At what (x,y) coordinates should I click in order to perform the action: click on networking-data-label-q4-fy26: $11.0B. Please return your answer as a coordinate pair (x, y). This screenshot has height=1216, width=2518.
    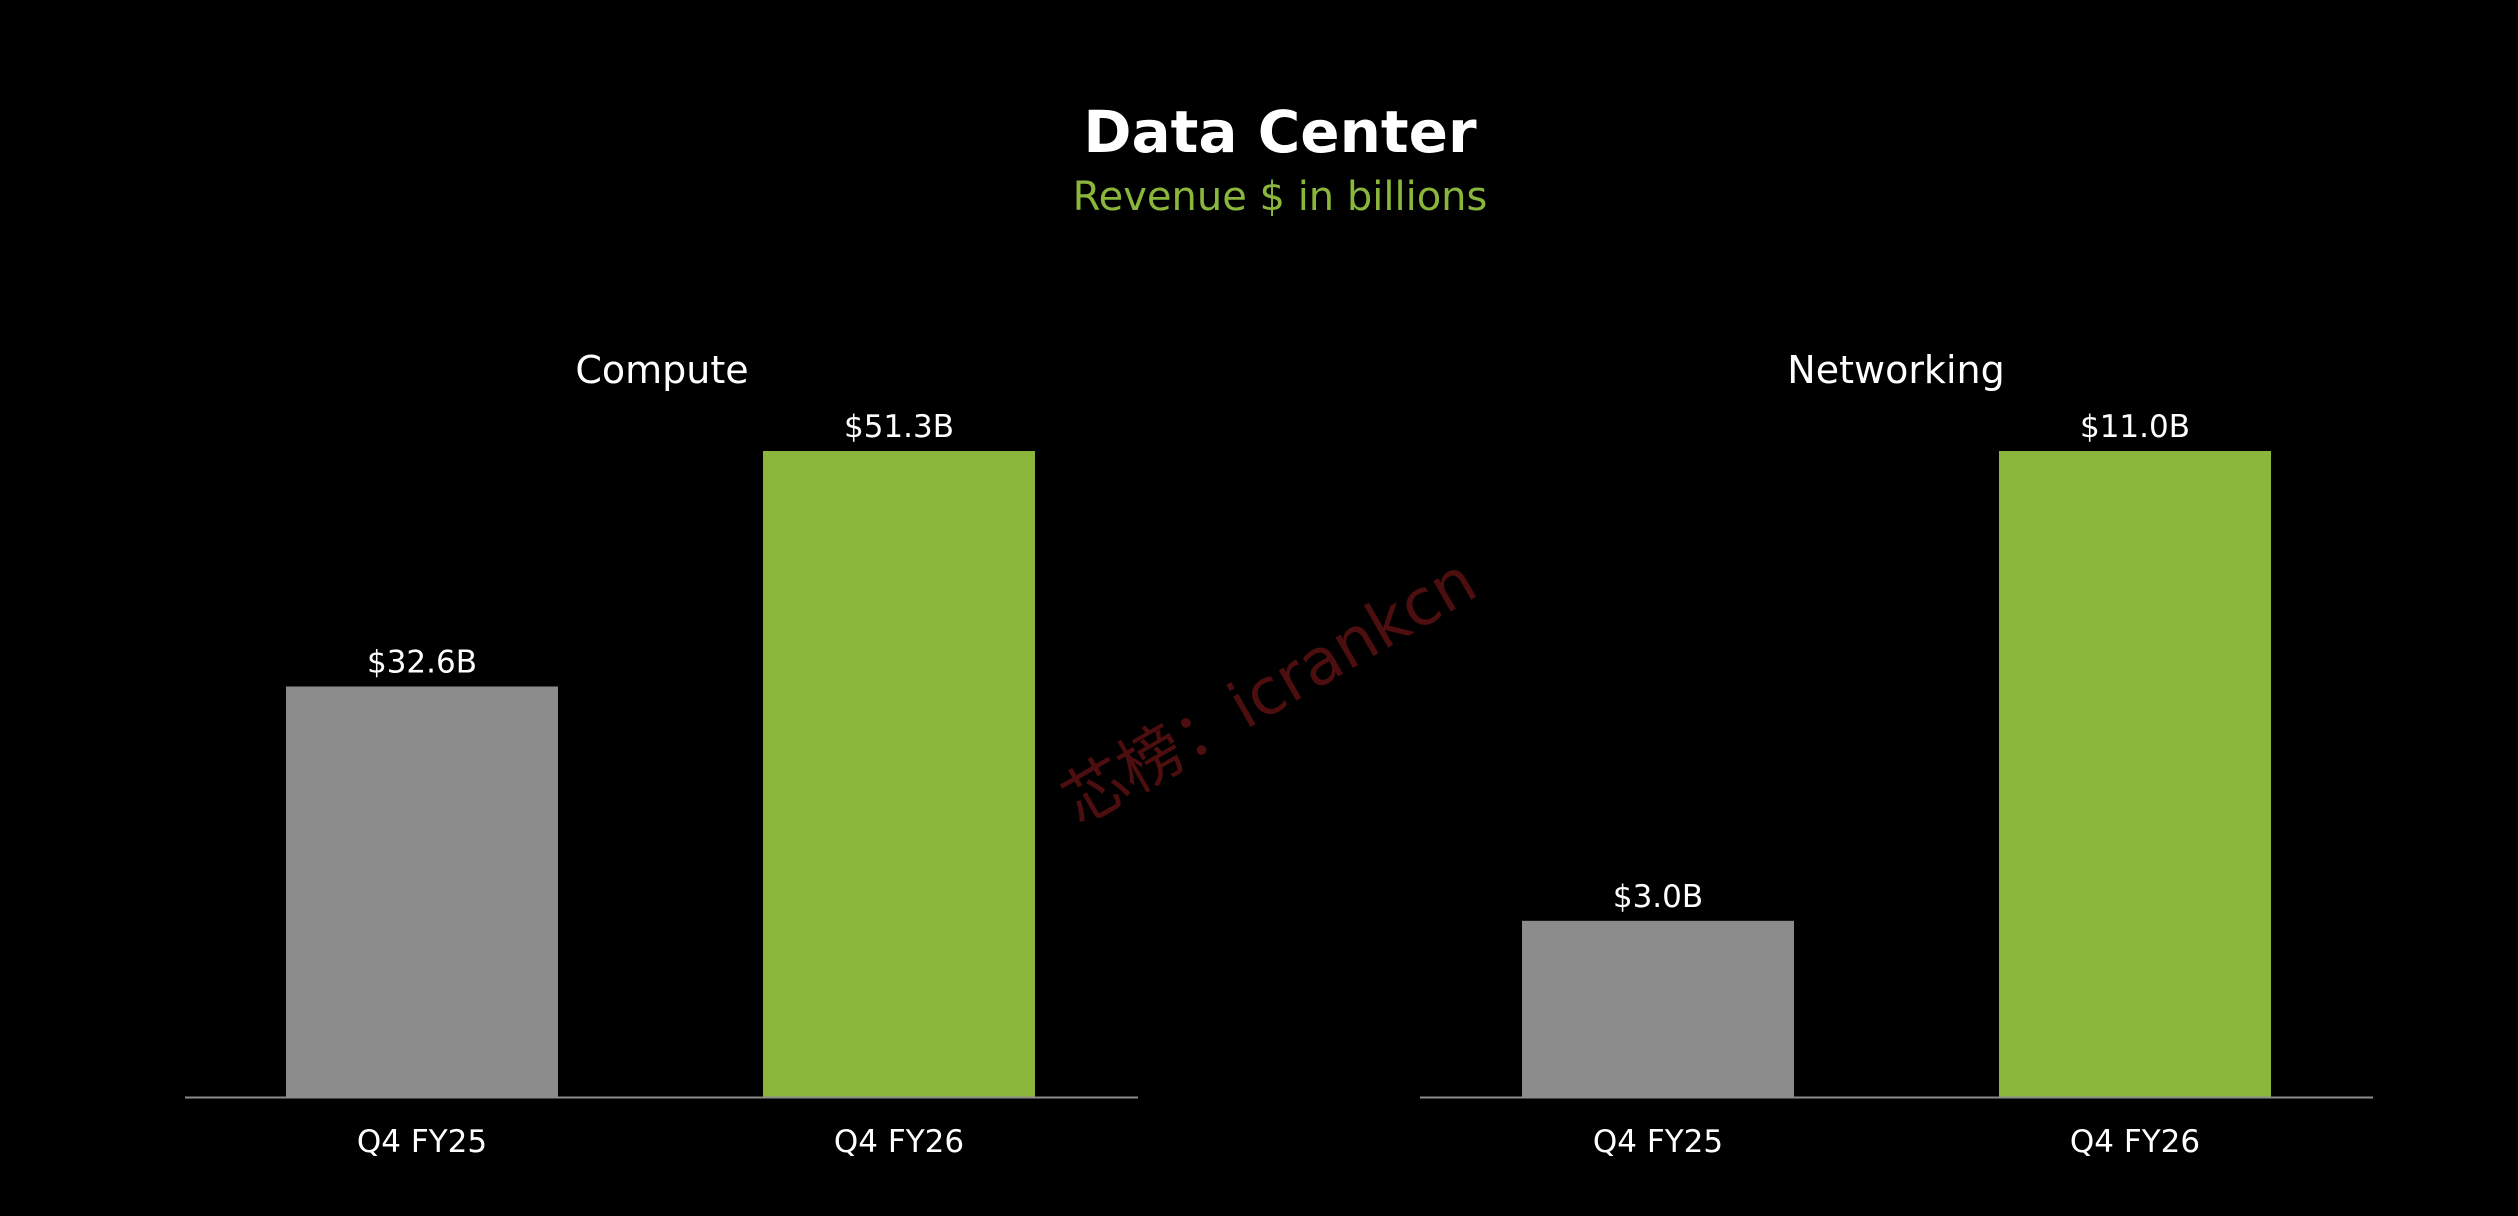
    Looking at the image, I should click on (2135, 427).